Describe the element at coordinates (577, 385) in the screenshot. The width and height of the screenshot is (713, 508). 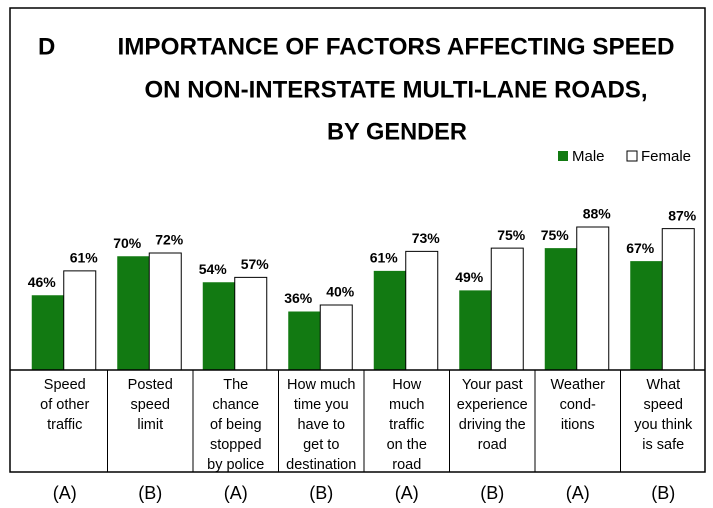
I see `x-tick-label: Weather` at that location.